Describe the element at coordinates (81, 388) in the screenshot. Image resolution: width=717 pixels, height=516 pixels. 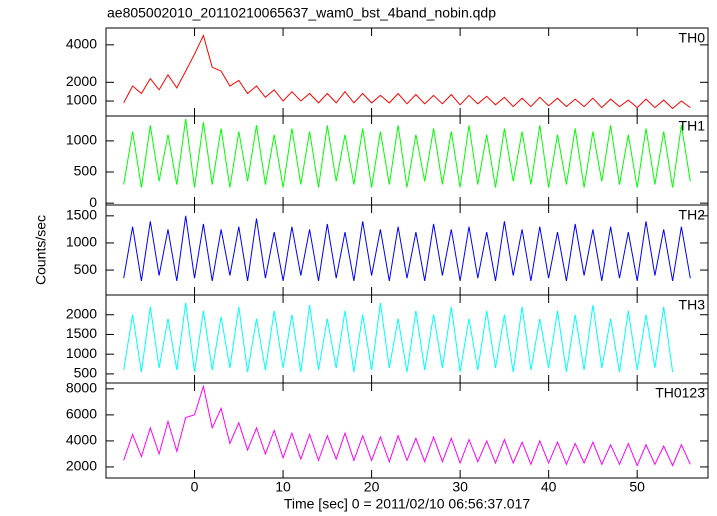
I see `y-tick-label: 8000` at that location.